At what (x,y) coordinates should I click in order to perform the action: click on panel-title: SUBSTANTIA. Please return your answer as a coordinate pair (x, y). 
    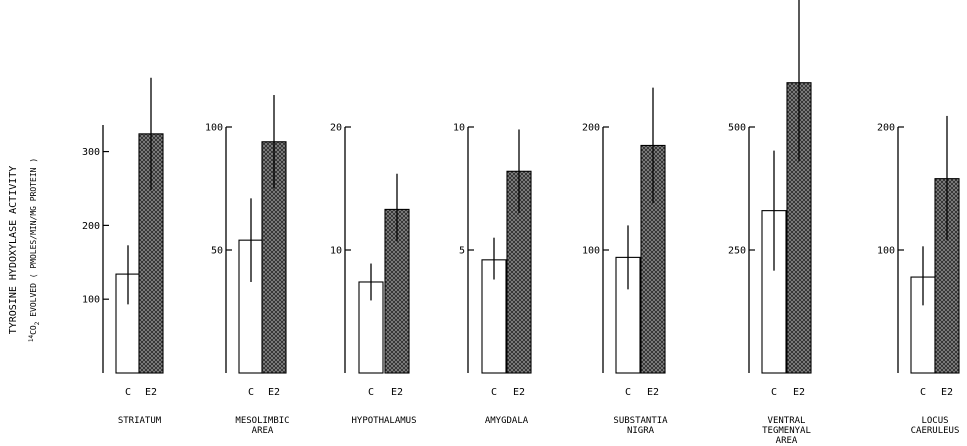
    Looking at the image, I should click on (640, 421).